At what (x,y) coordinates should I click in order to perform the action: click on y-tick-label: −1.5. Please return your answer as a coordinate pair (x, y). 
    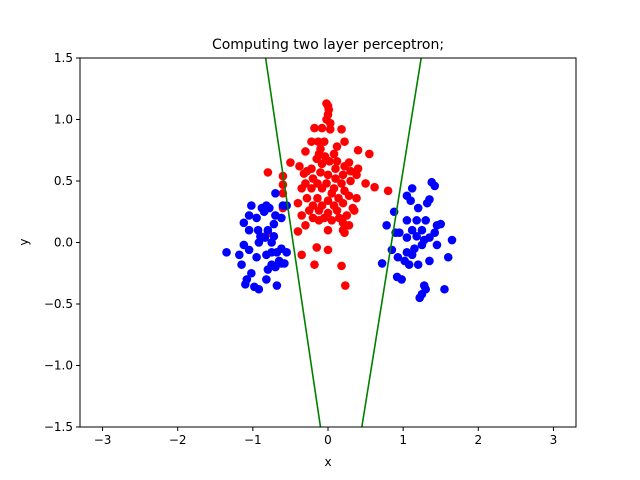
    Looking at the image, I should click on (58, 427).